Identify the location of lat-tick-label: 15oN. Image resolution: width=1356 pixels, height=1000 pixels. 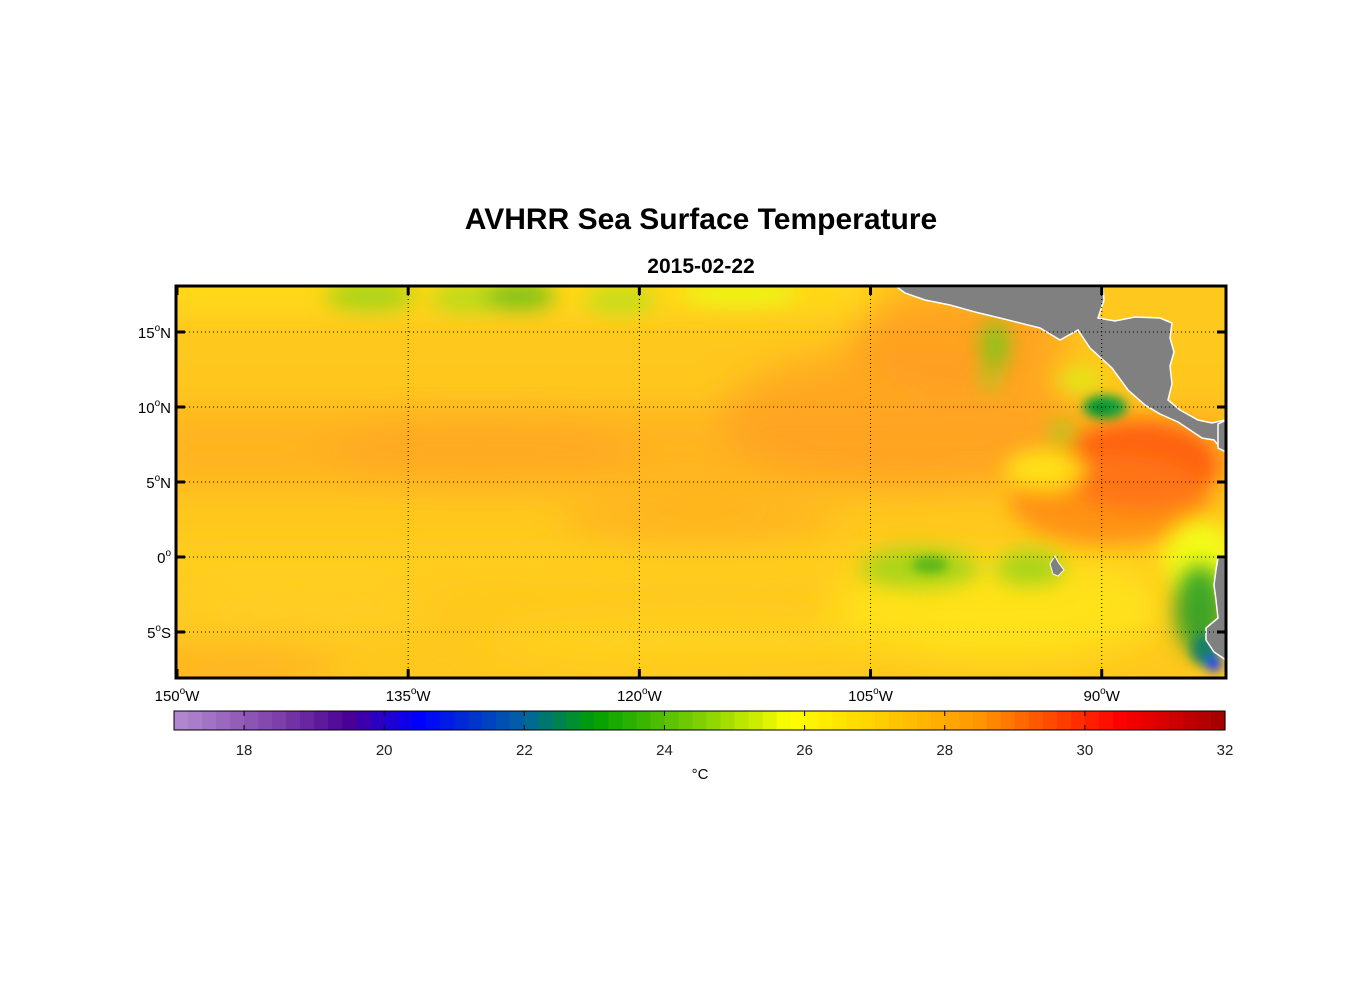
(154, 332).